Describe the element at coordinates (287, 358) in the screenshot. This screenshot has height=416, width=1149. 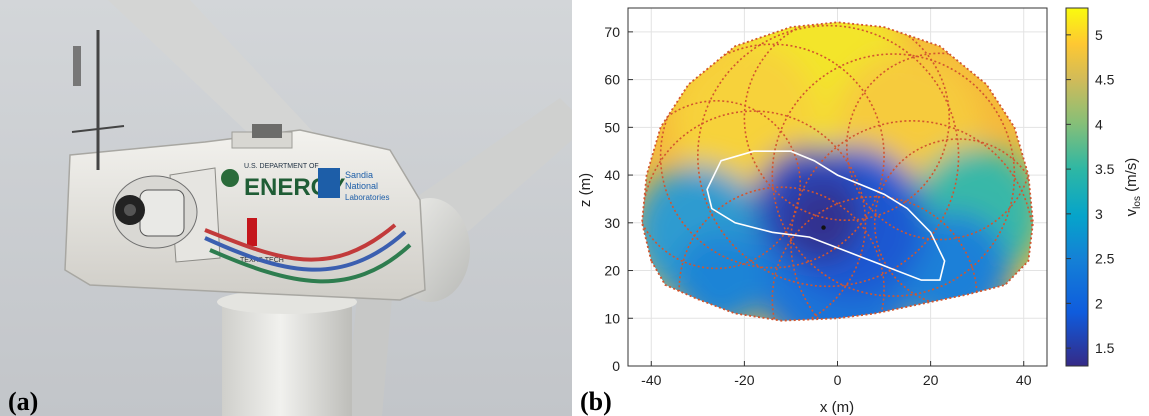
I see `tower` at that location.